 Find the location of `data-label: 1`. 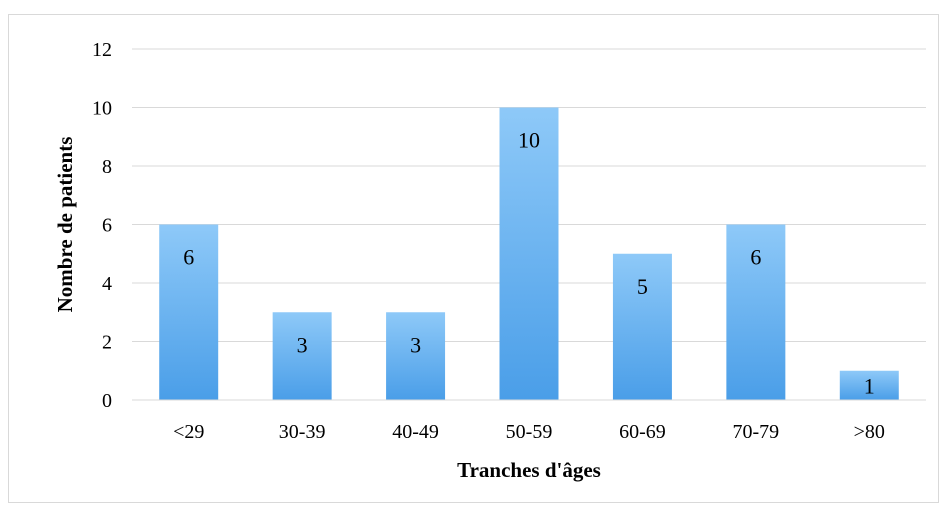

data-label: 1 is located at coordinates (869, 385).